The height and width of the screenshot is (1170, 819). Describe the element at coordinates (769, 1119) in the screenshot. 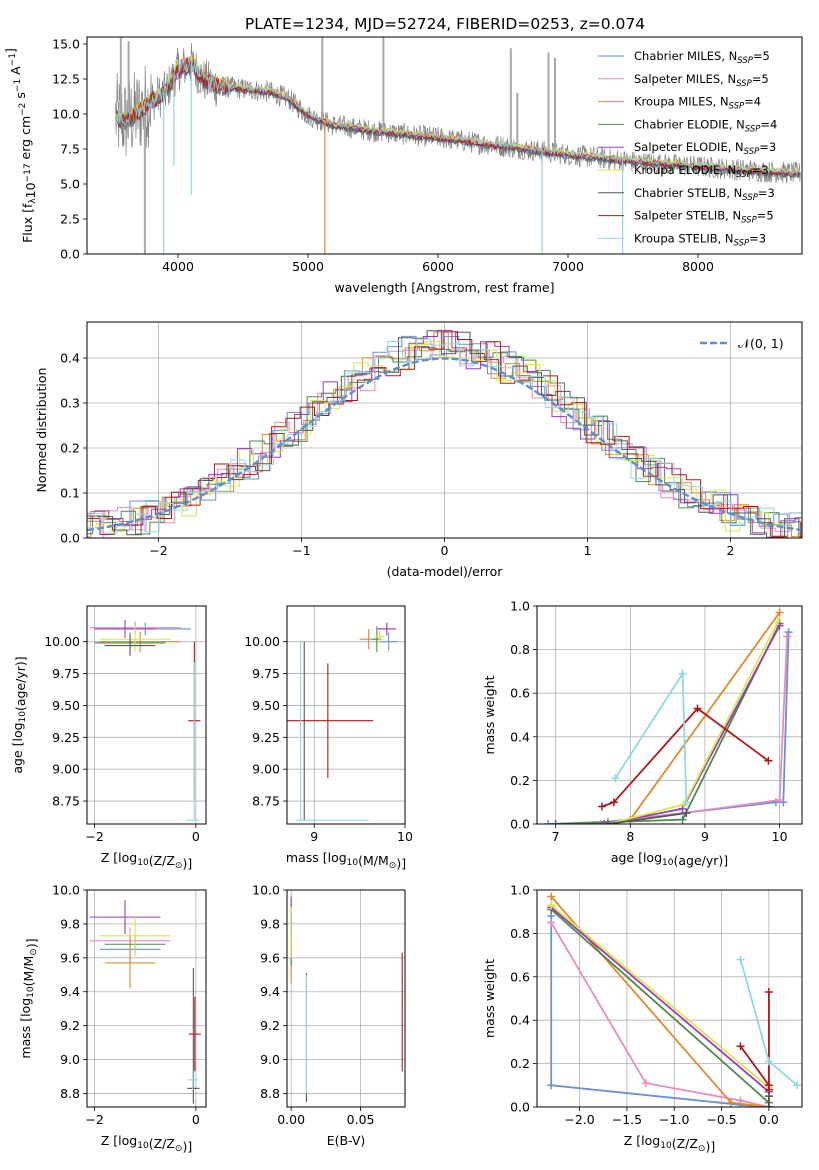

I see `x-tick-label: 0.0` at that location.